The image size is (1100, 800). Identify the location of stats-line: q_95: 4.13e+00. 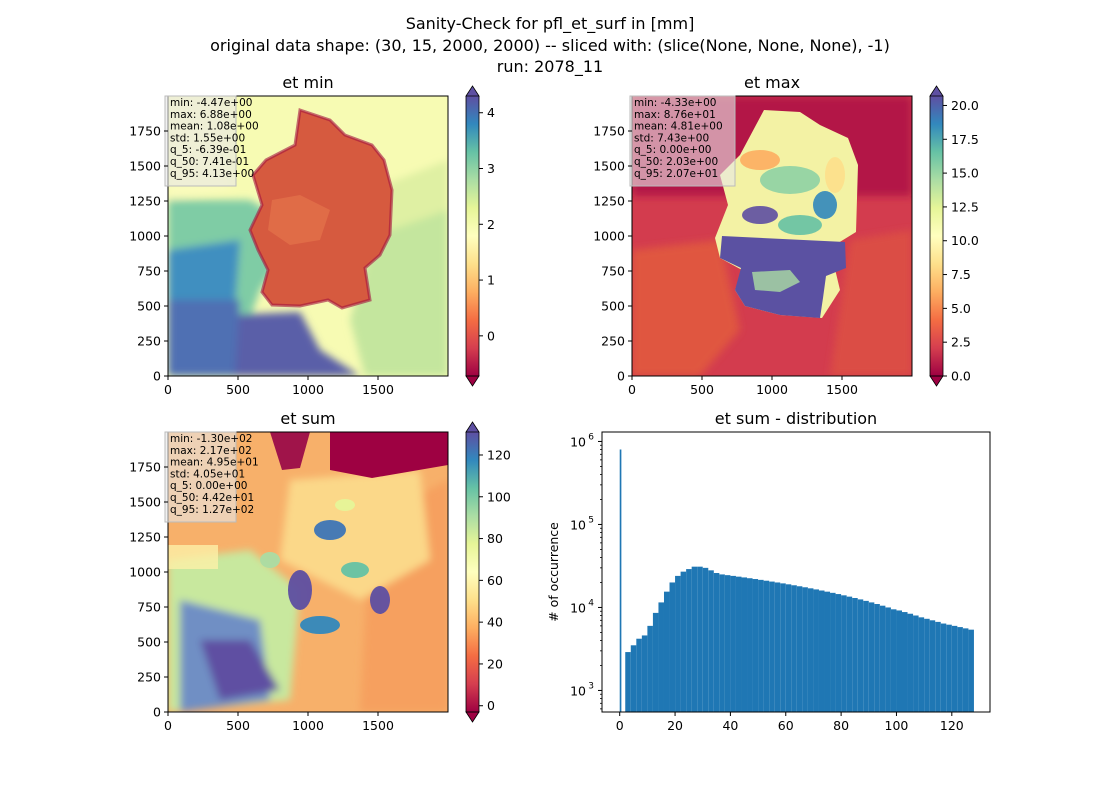
(212, 174).